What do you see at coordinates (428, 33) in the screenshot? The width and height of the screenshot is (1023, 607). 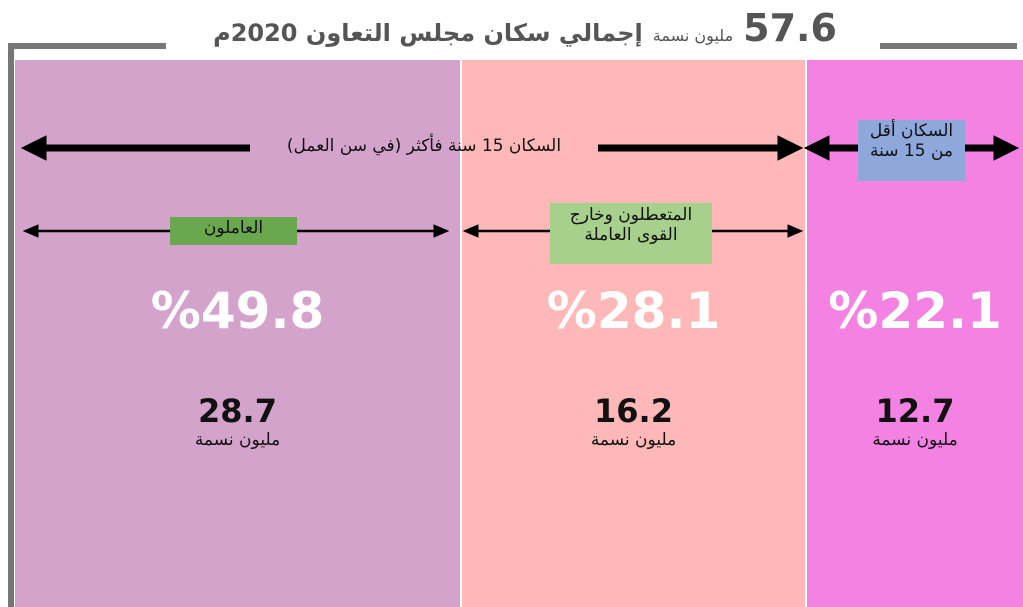 I see `header-title: إجمالي سكان مجلس التعاون 2020م` at bounding box center [428, 33].